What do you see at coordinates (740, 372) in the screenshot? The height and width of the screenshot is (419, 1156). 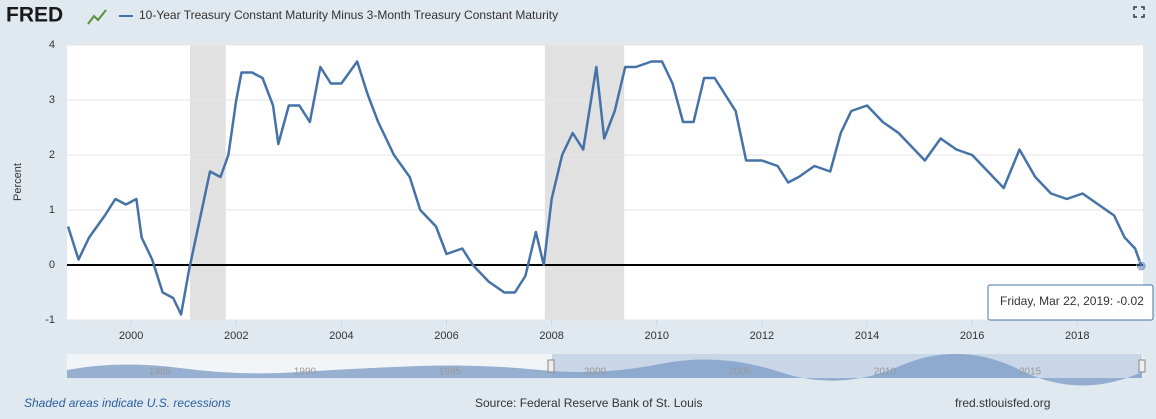 I see `navigator-label: 2005` at bounding box center [740, 372].